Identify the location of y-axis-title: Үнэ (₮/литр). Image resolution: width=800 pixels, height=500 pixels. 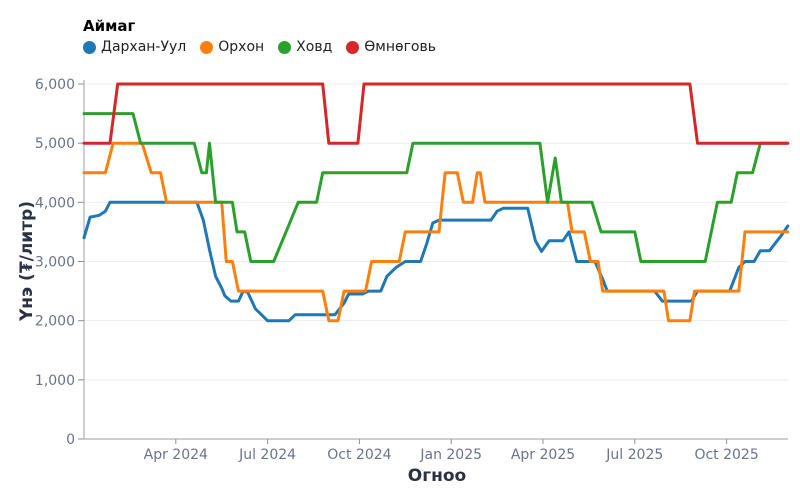
(27, 261).